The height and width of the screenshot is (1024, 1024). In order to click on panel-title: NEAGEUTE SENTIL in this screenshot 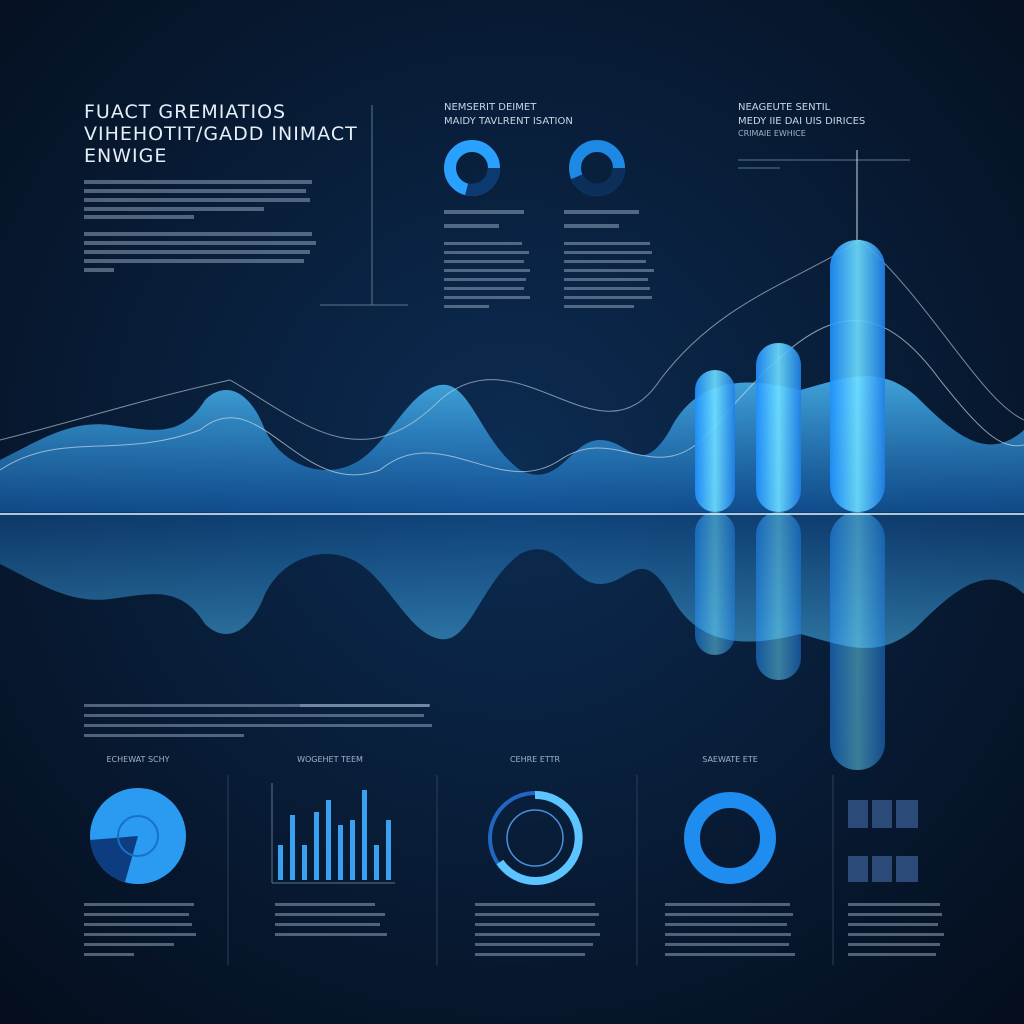, I will do `click(784, 107)`.